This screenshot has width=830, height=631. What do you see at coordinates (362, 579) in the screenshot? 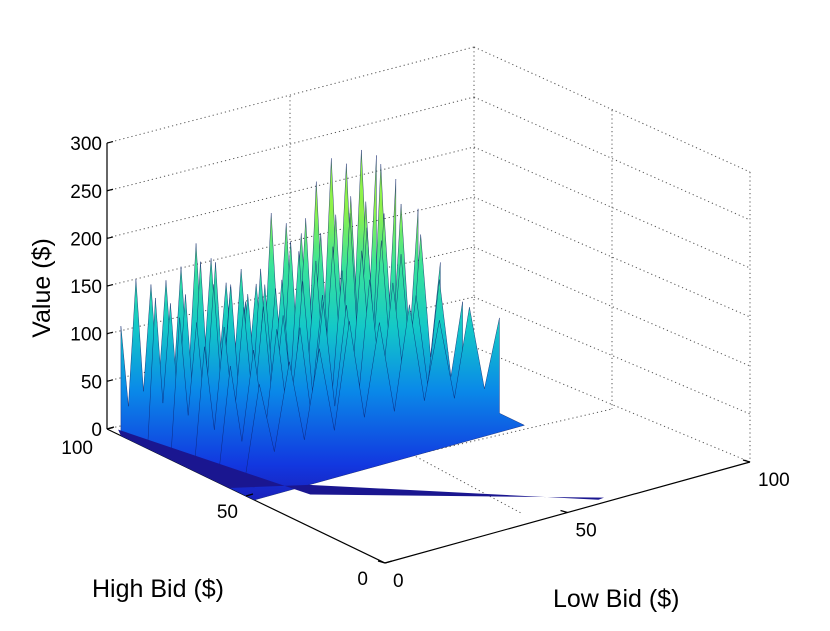
I see `y-tick-label: 0` at bounding box center [362, 579].